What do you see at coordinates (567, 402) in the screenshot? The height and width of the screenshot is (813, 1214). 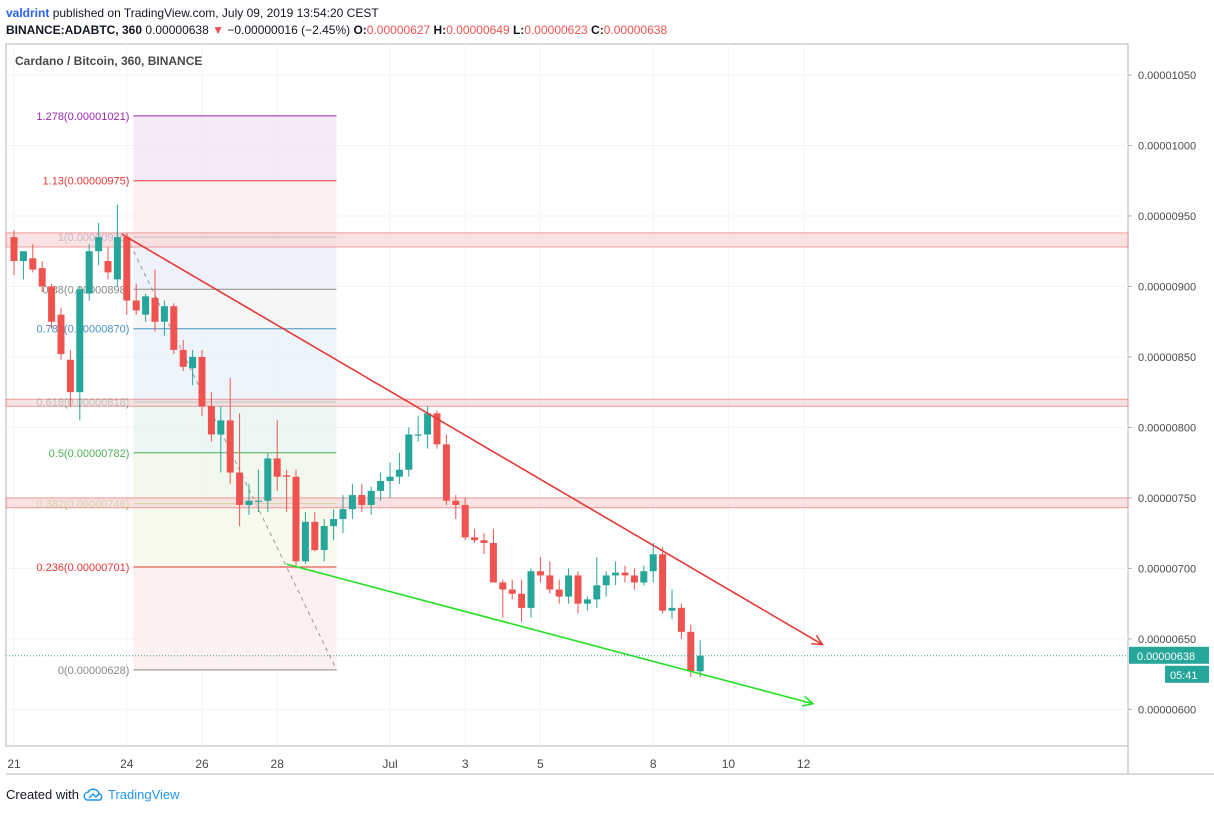 I see `horizontal-zone` at bounding box center [567, 402].